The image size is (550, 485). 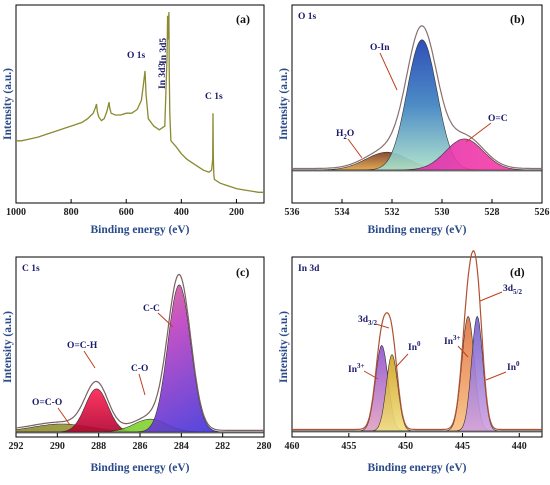 What do you see at coordinates (307, 17) in the screenshot?
I see `panel-b-title: O 1s` at bounding box center [307, 17].